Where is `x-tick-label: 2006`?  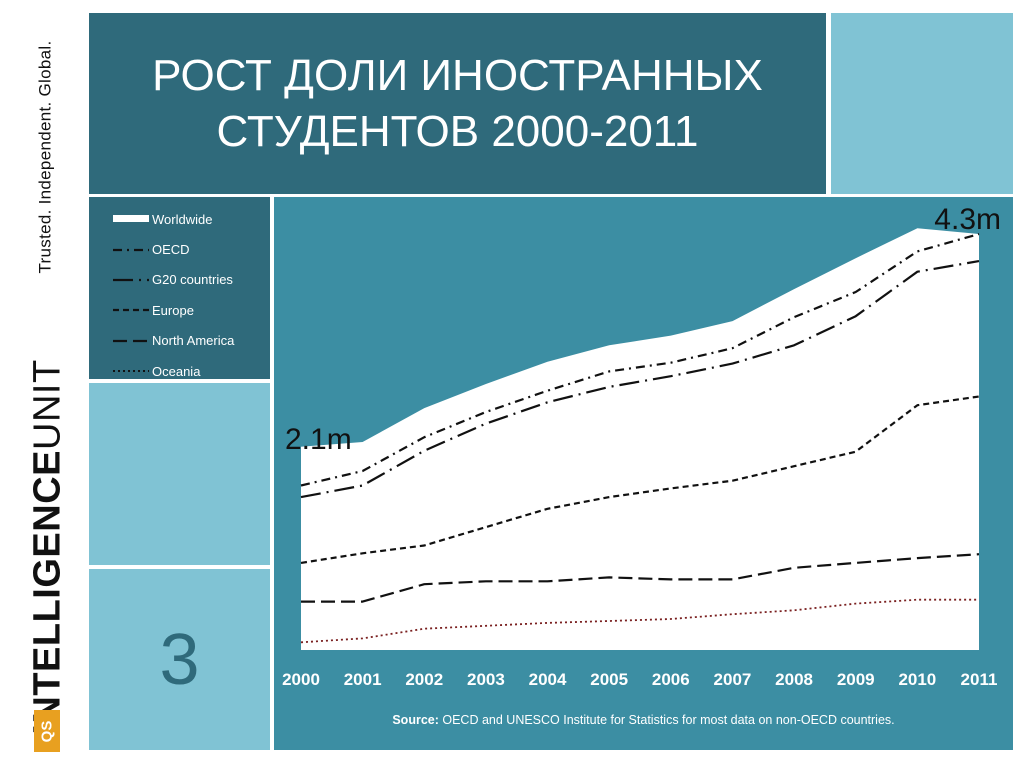 x-tick-label: 2006 is located at coordinates (671, 679).